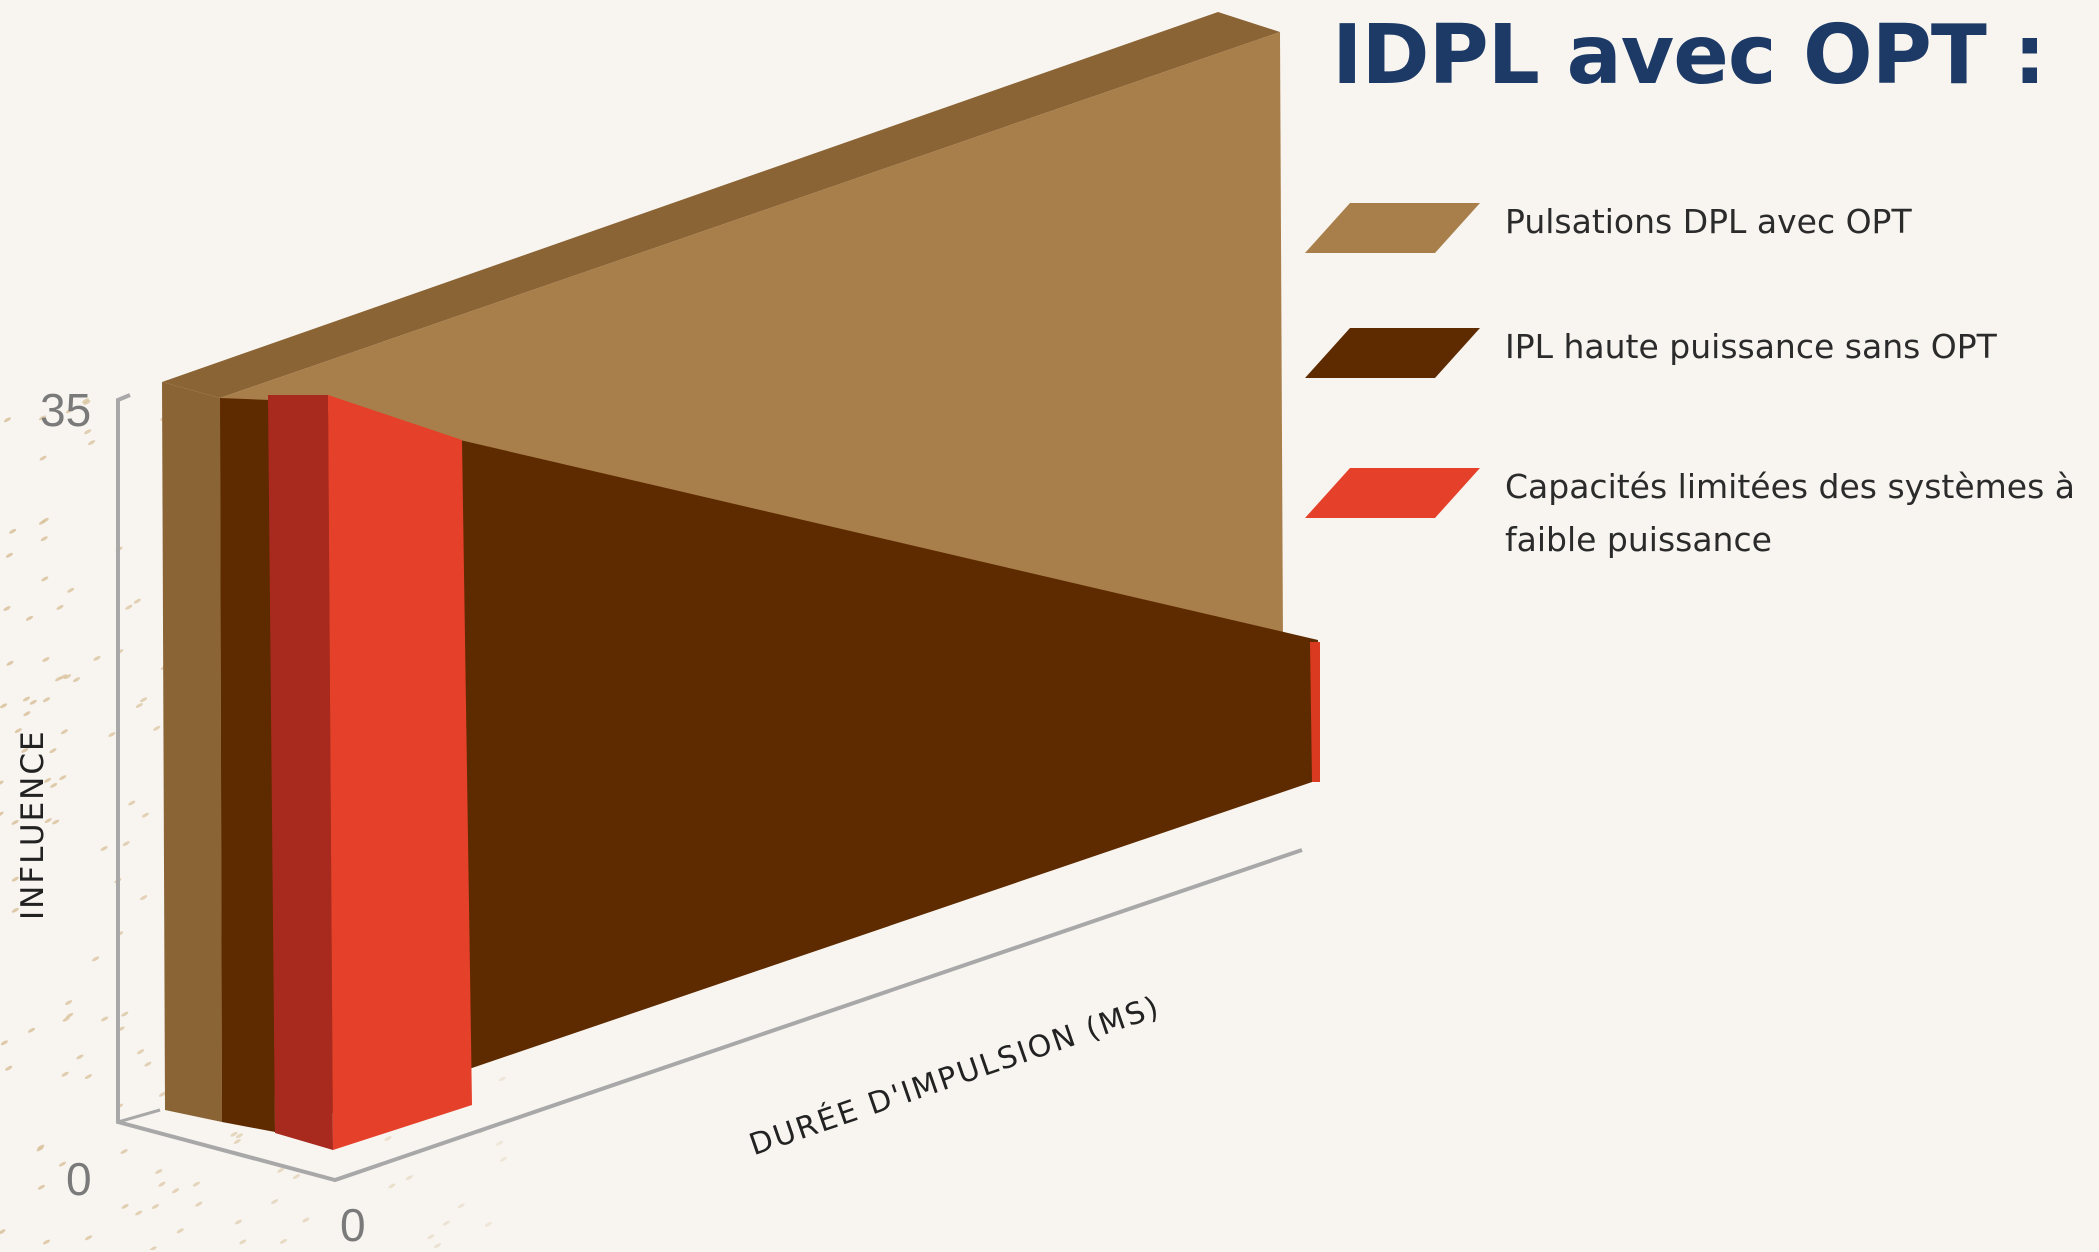 The height and width of the screenshot is (1252, 2099). I want to click on series-ipl-side-face, so click(247, 765).